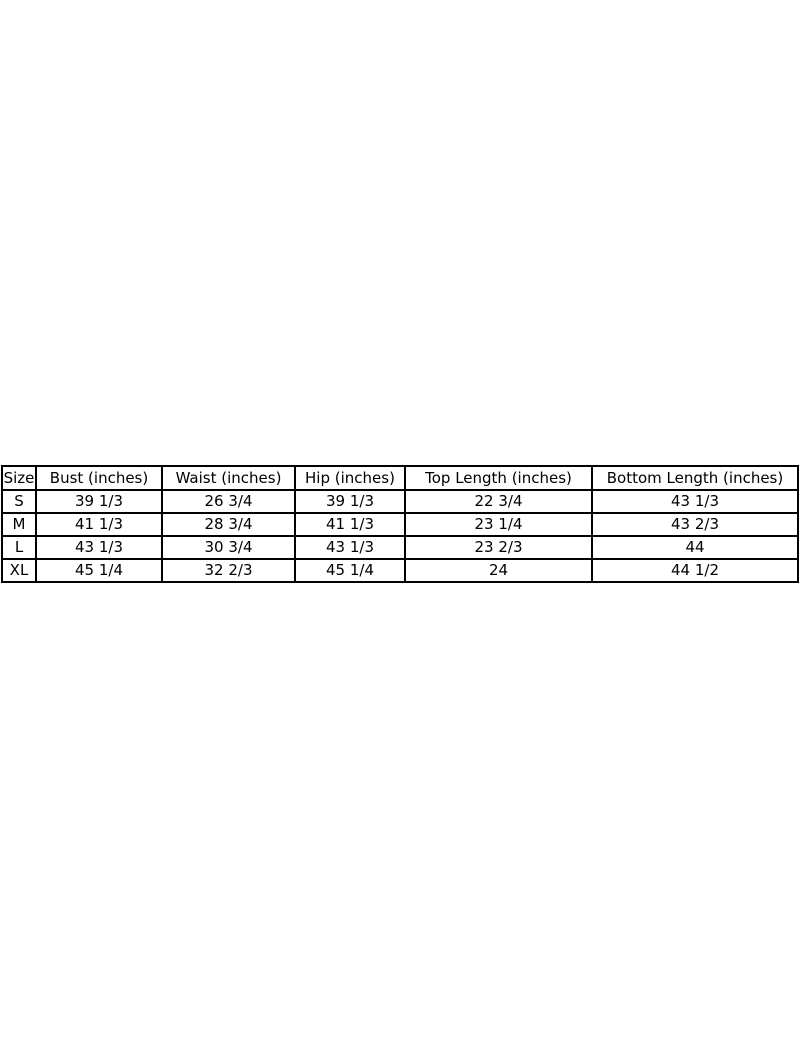 The height and width of the screenshot is (1050, 800). Describe the element at coordinates (695, 570) in the screenshot. I see `table-cell: 44 1/2` at that location.